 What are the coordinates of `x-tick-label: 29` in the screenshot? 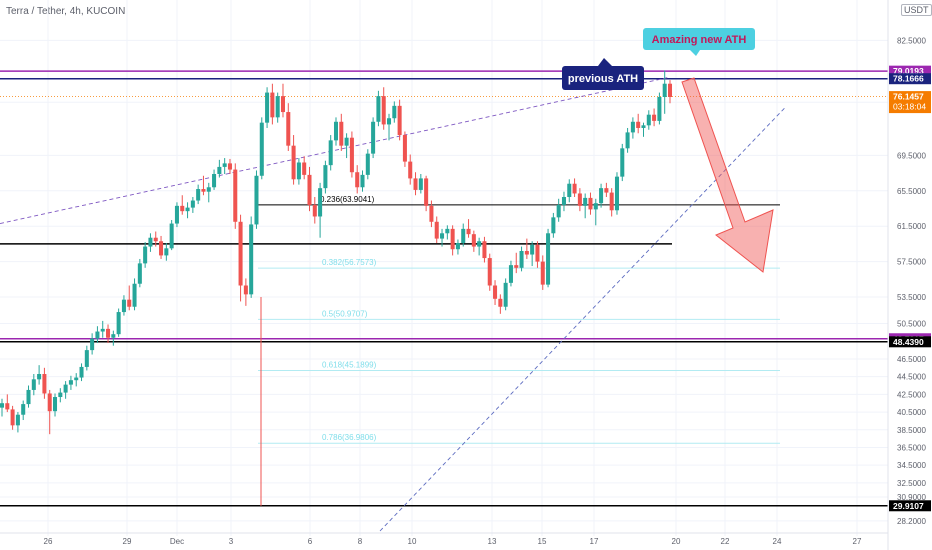 It's located at (127, 541).